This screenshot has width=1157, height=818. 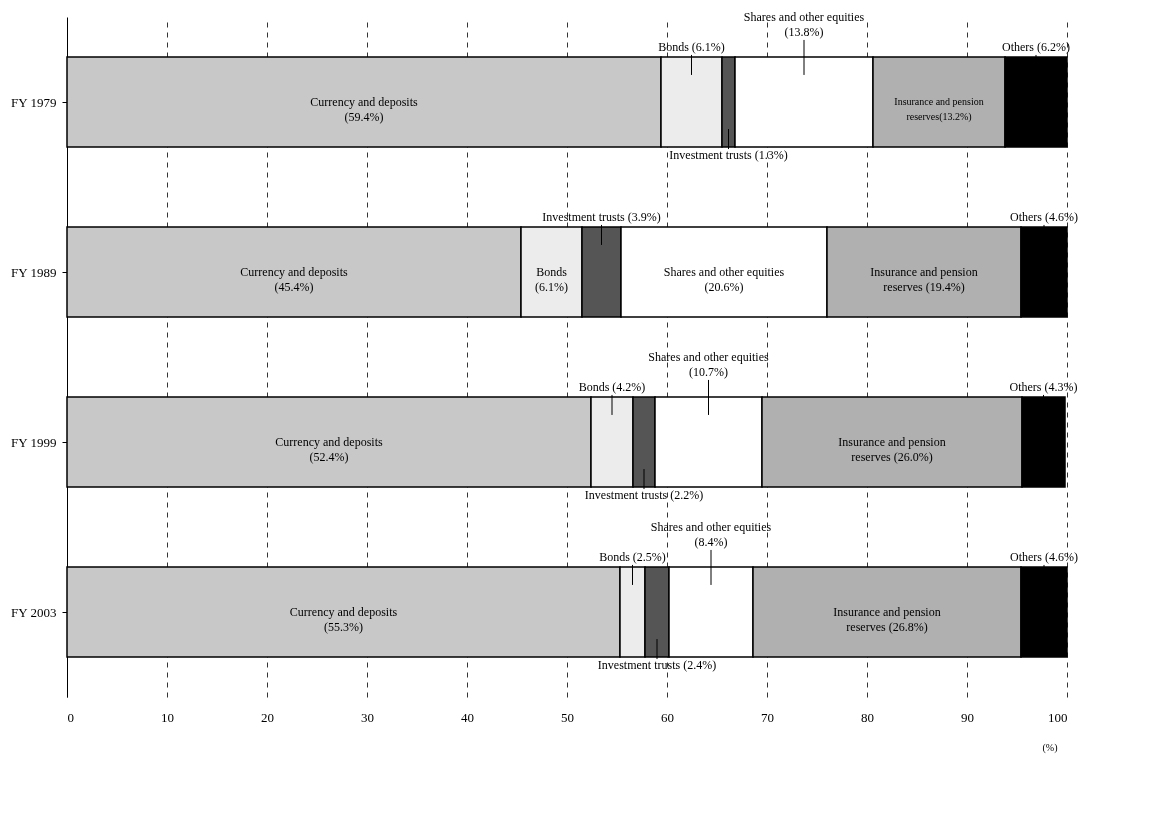 I want to click on x-tick-label: 10, so click(x=167, y=717).